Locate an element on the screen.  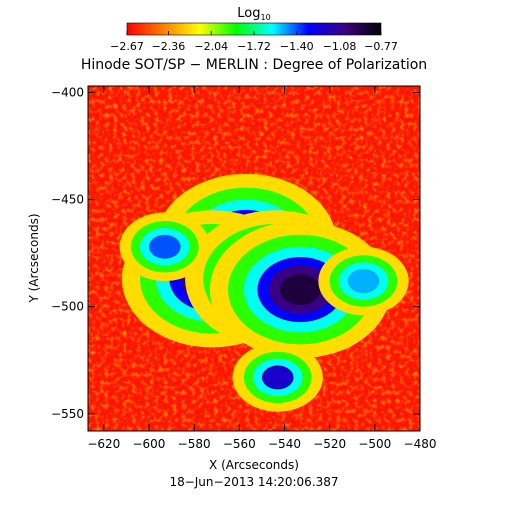
x-tick-label: −480 is located at coordinates (420, 444).